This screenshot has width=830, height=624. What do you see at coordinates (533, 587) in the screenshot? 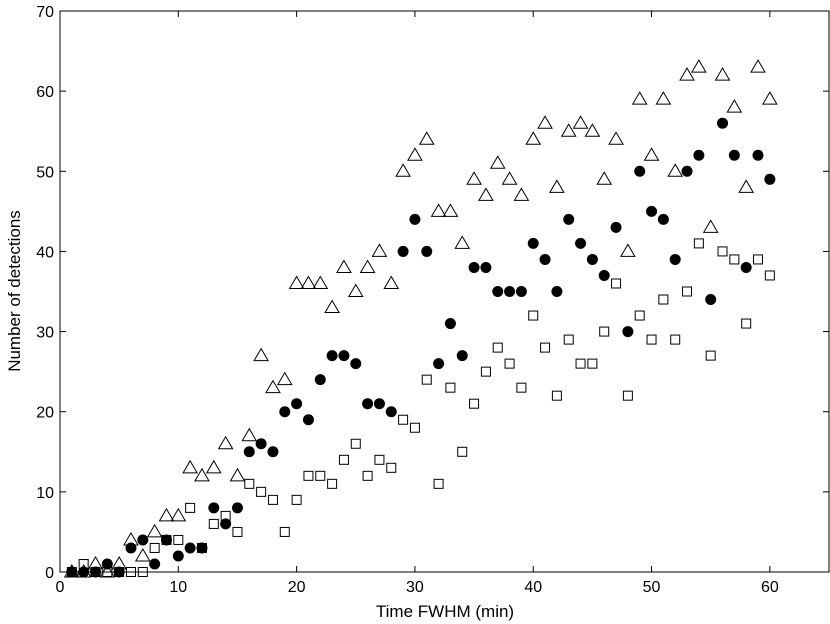
I see `x-tick-label: 40` at bounding box center [533, 587].